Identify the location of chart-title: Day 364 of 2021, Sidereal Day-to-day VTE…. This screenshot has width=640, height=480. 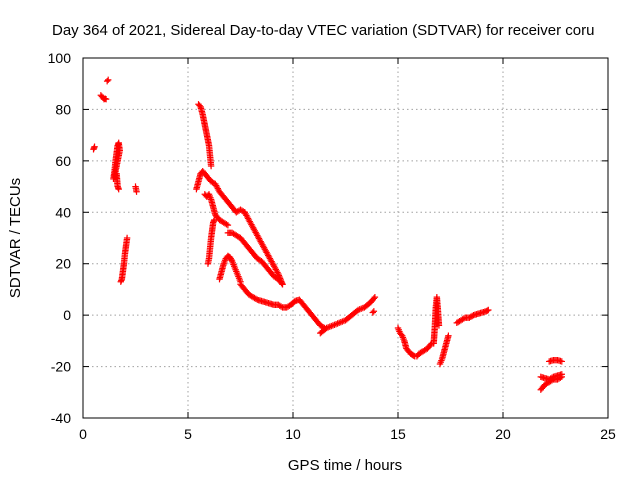
(323, 30).